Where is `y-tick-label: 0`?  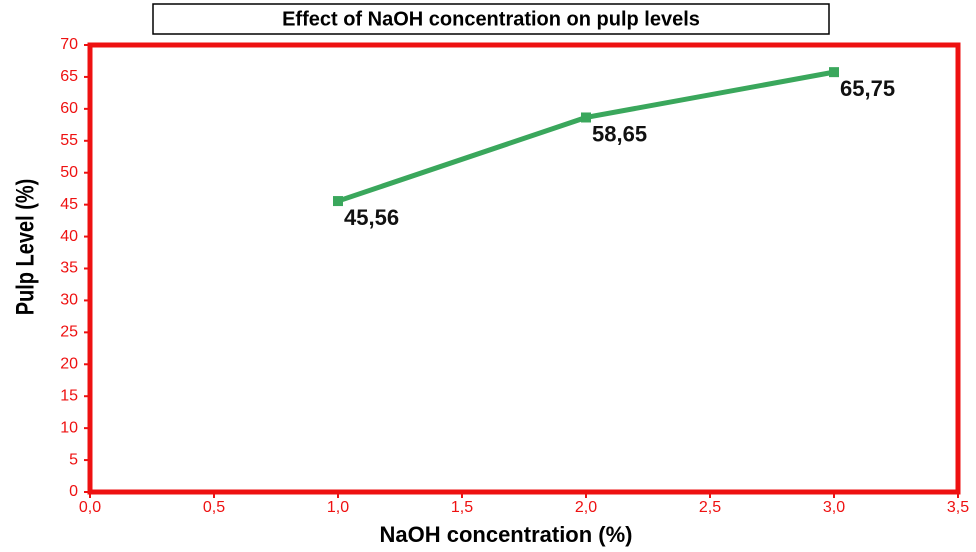 y-tick-label: 0 is located at coordinates (73, 491).